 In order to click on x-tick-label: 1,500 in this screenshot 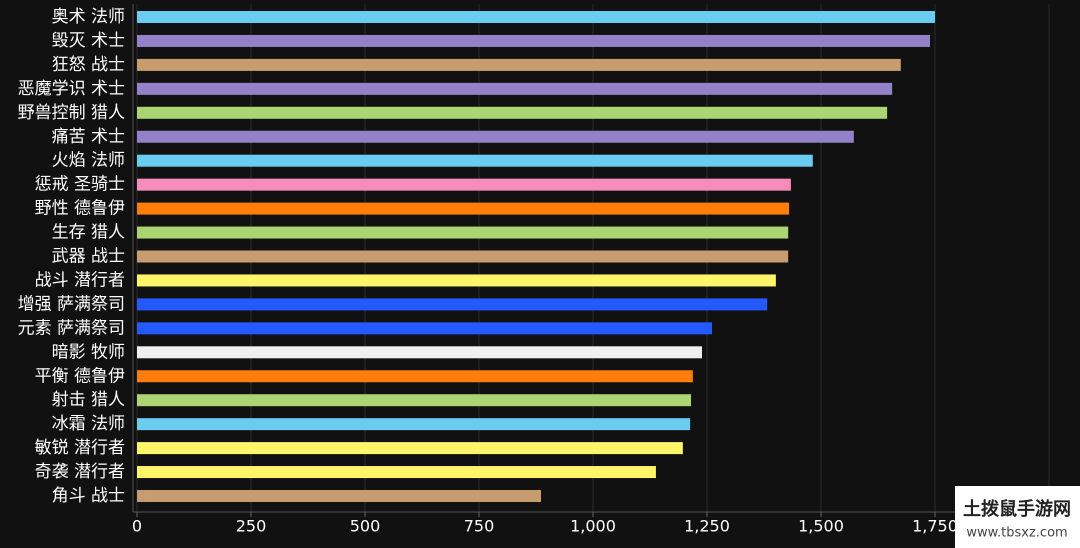, I will do `click(821, 526)`.